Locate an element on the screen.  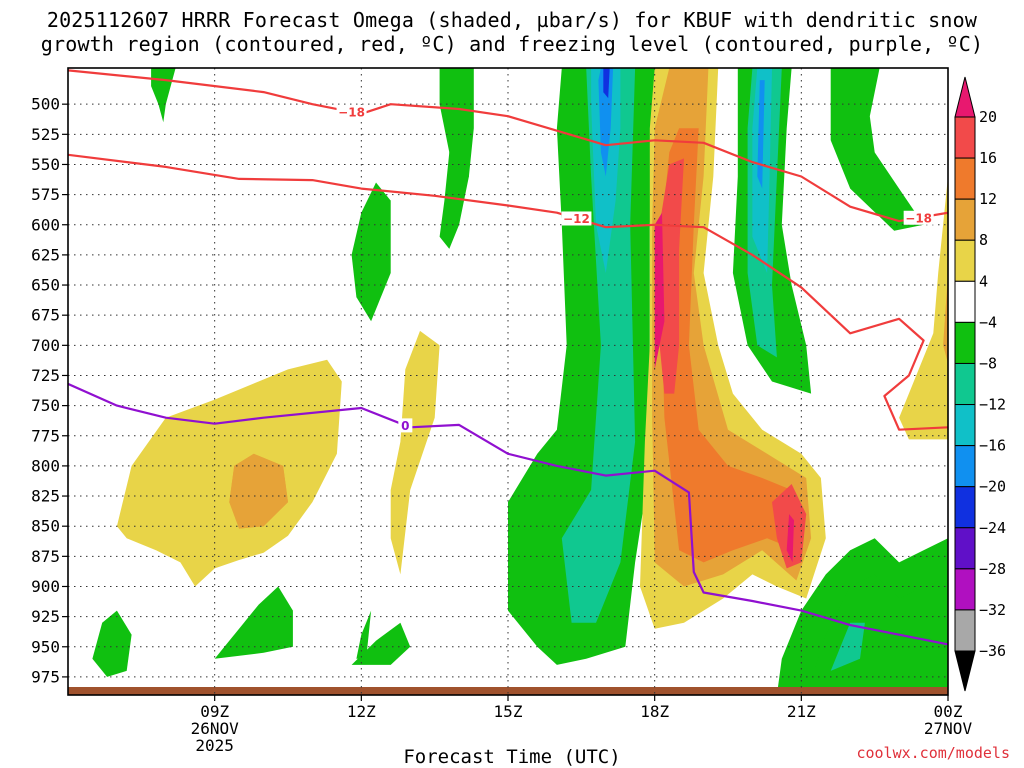
colorbar-bottom-arrow is located at coordinates (965, 671).